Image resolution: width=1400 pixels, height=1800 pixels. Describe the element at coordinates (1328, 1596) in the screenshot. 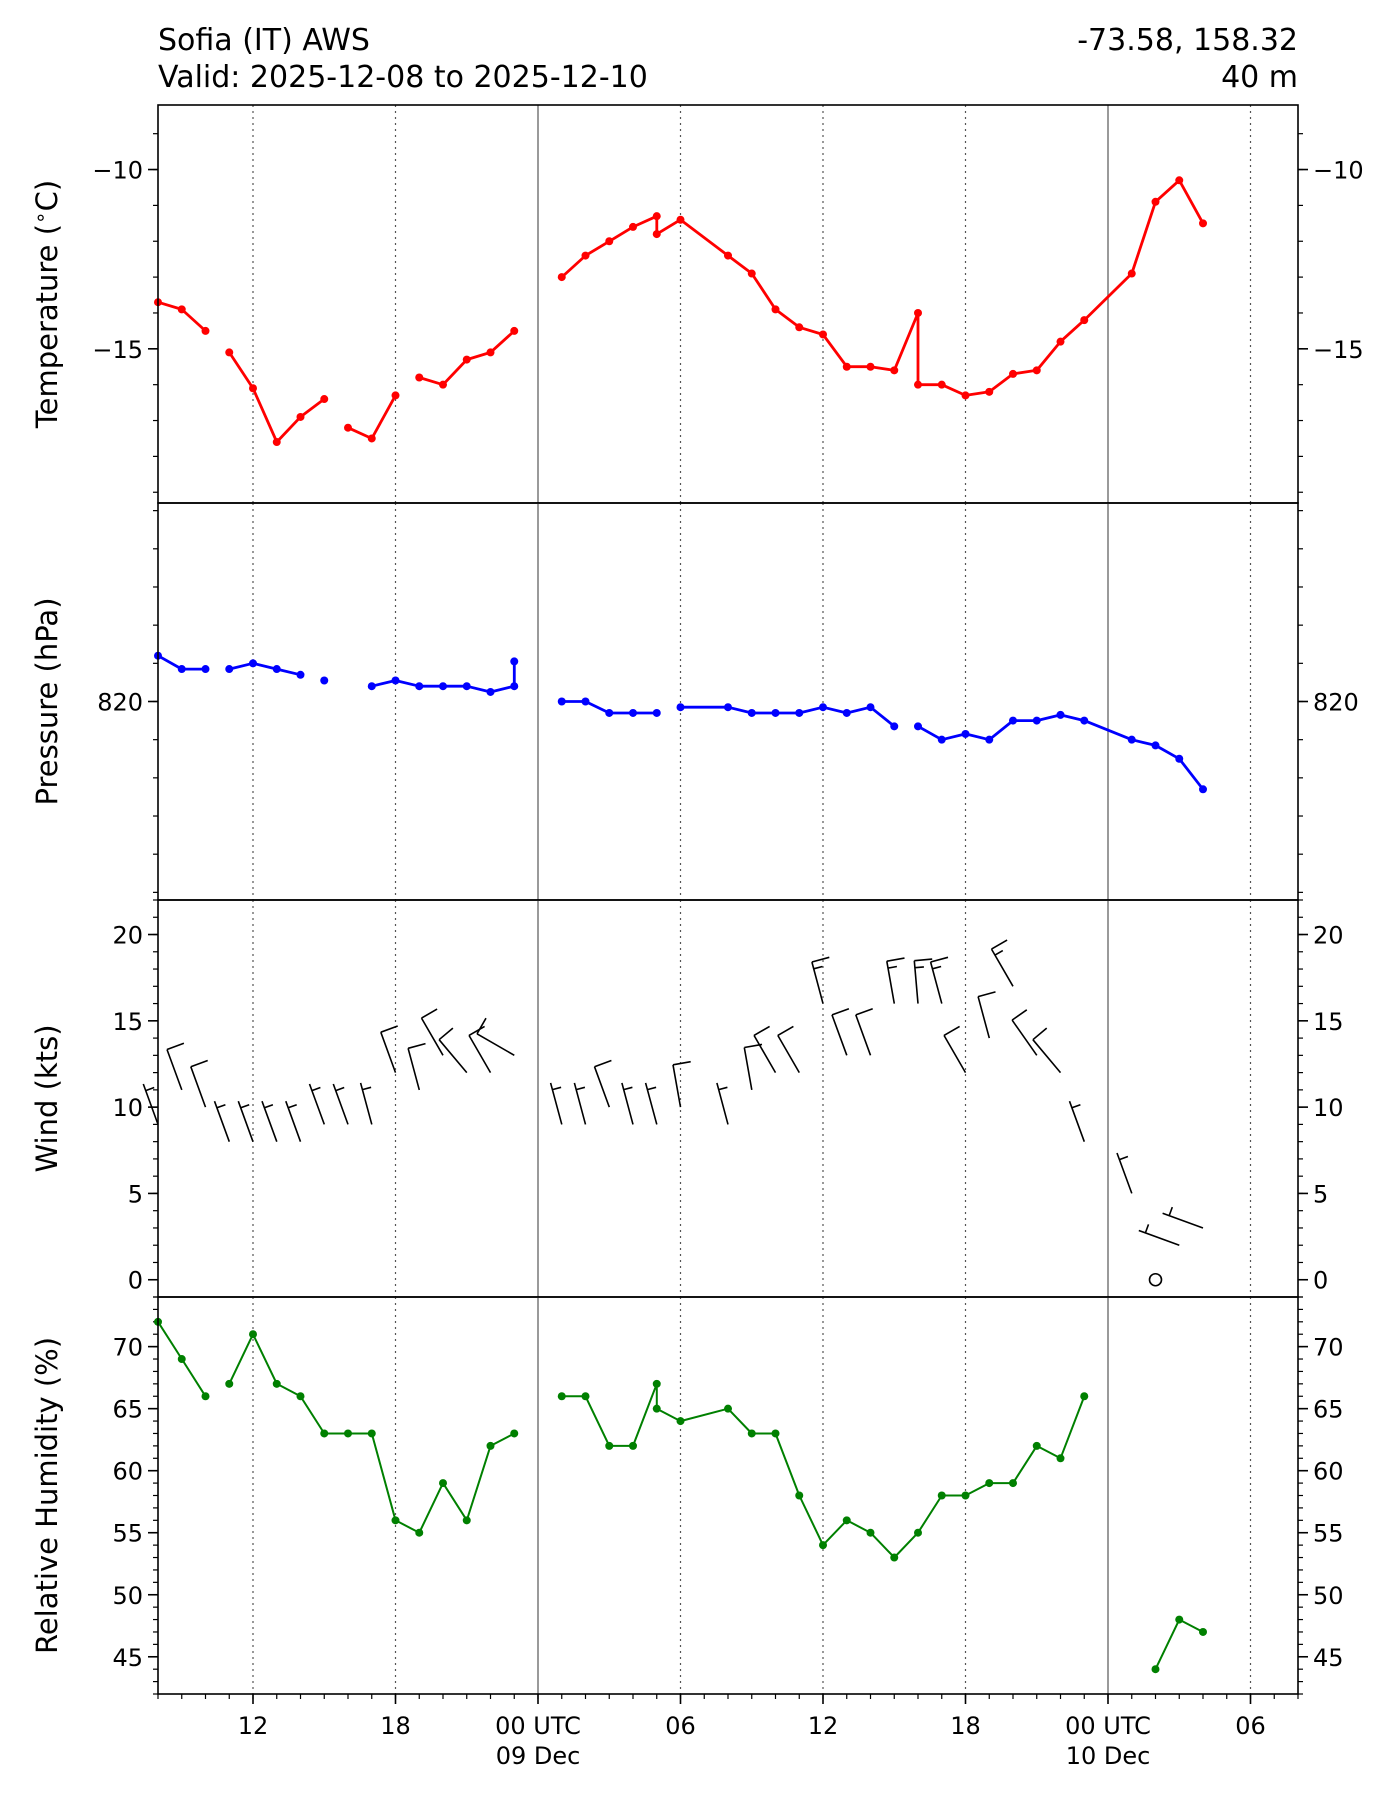

I see `y-tick-label-right: 50` at that location.